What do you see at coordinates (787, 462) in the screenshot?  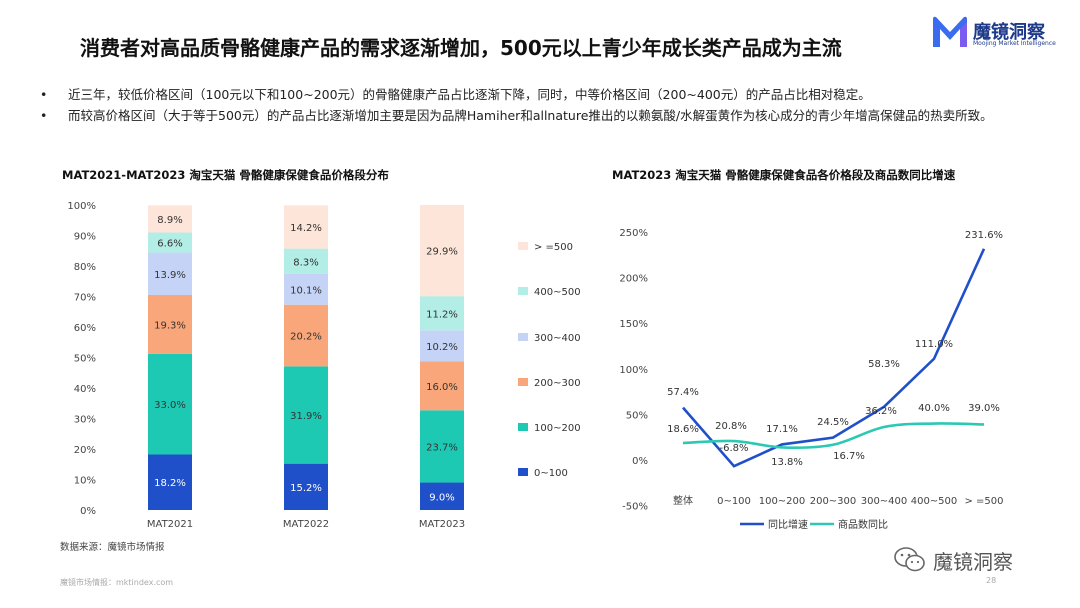 I see `data-label: 13.8%` at bounding box center [787, 462].